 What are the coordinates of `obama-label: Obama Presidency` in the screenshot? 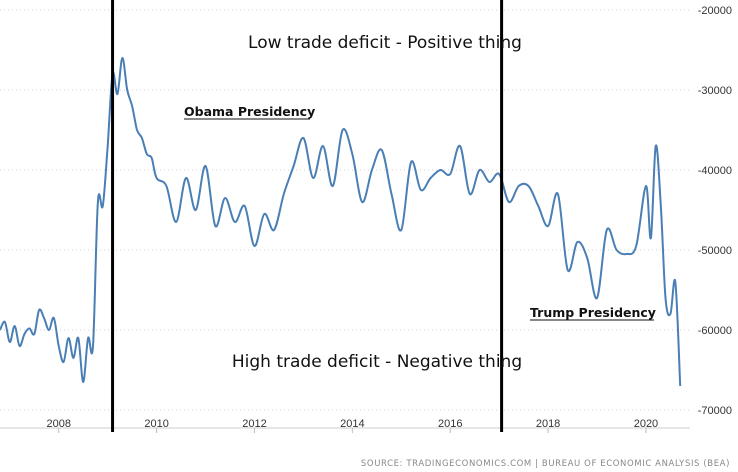 It's located at (249, 111).